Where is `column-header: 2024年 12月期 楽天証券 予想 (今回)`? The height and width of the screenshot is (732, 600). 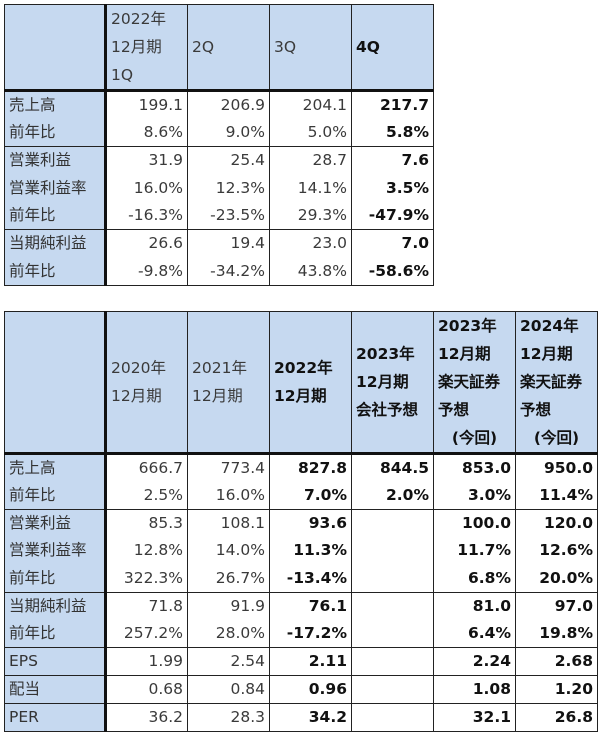
column-header: 2024年 12月期 楽天証券 予想 (今回) is located at coordinates (556, 383).